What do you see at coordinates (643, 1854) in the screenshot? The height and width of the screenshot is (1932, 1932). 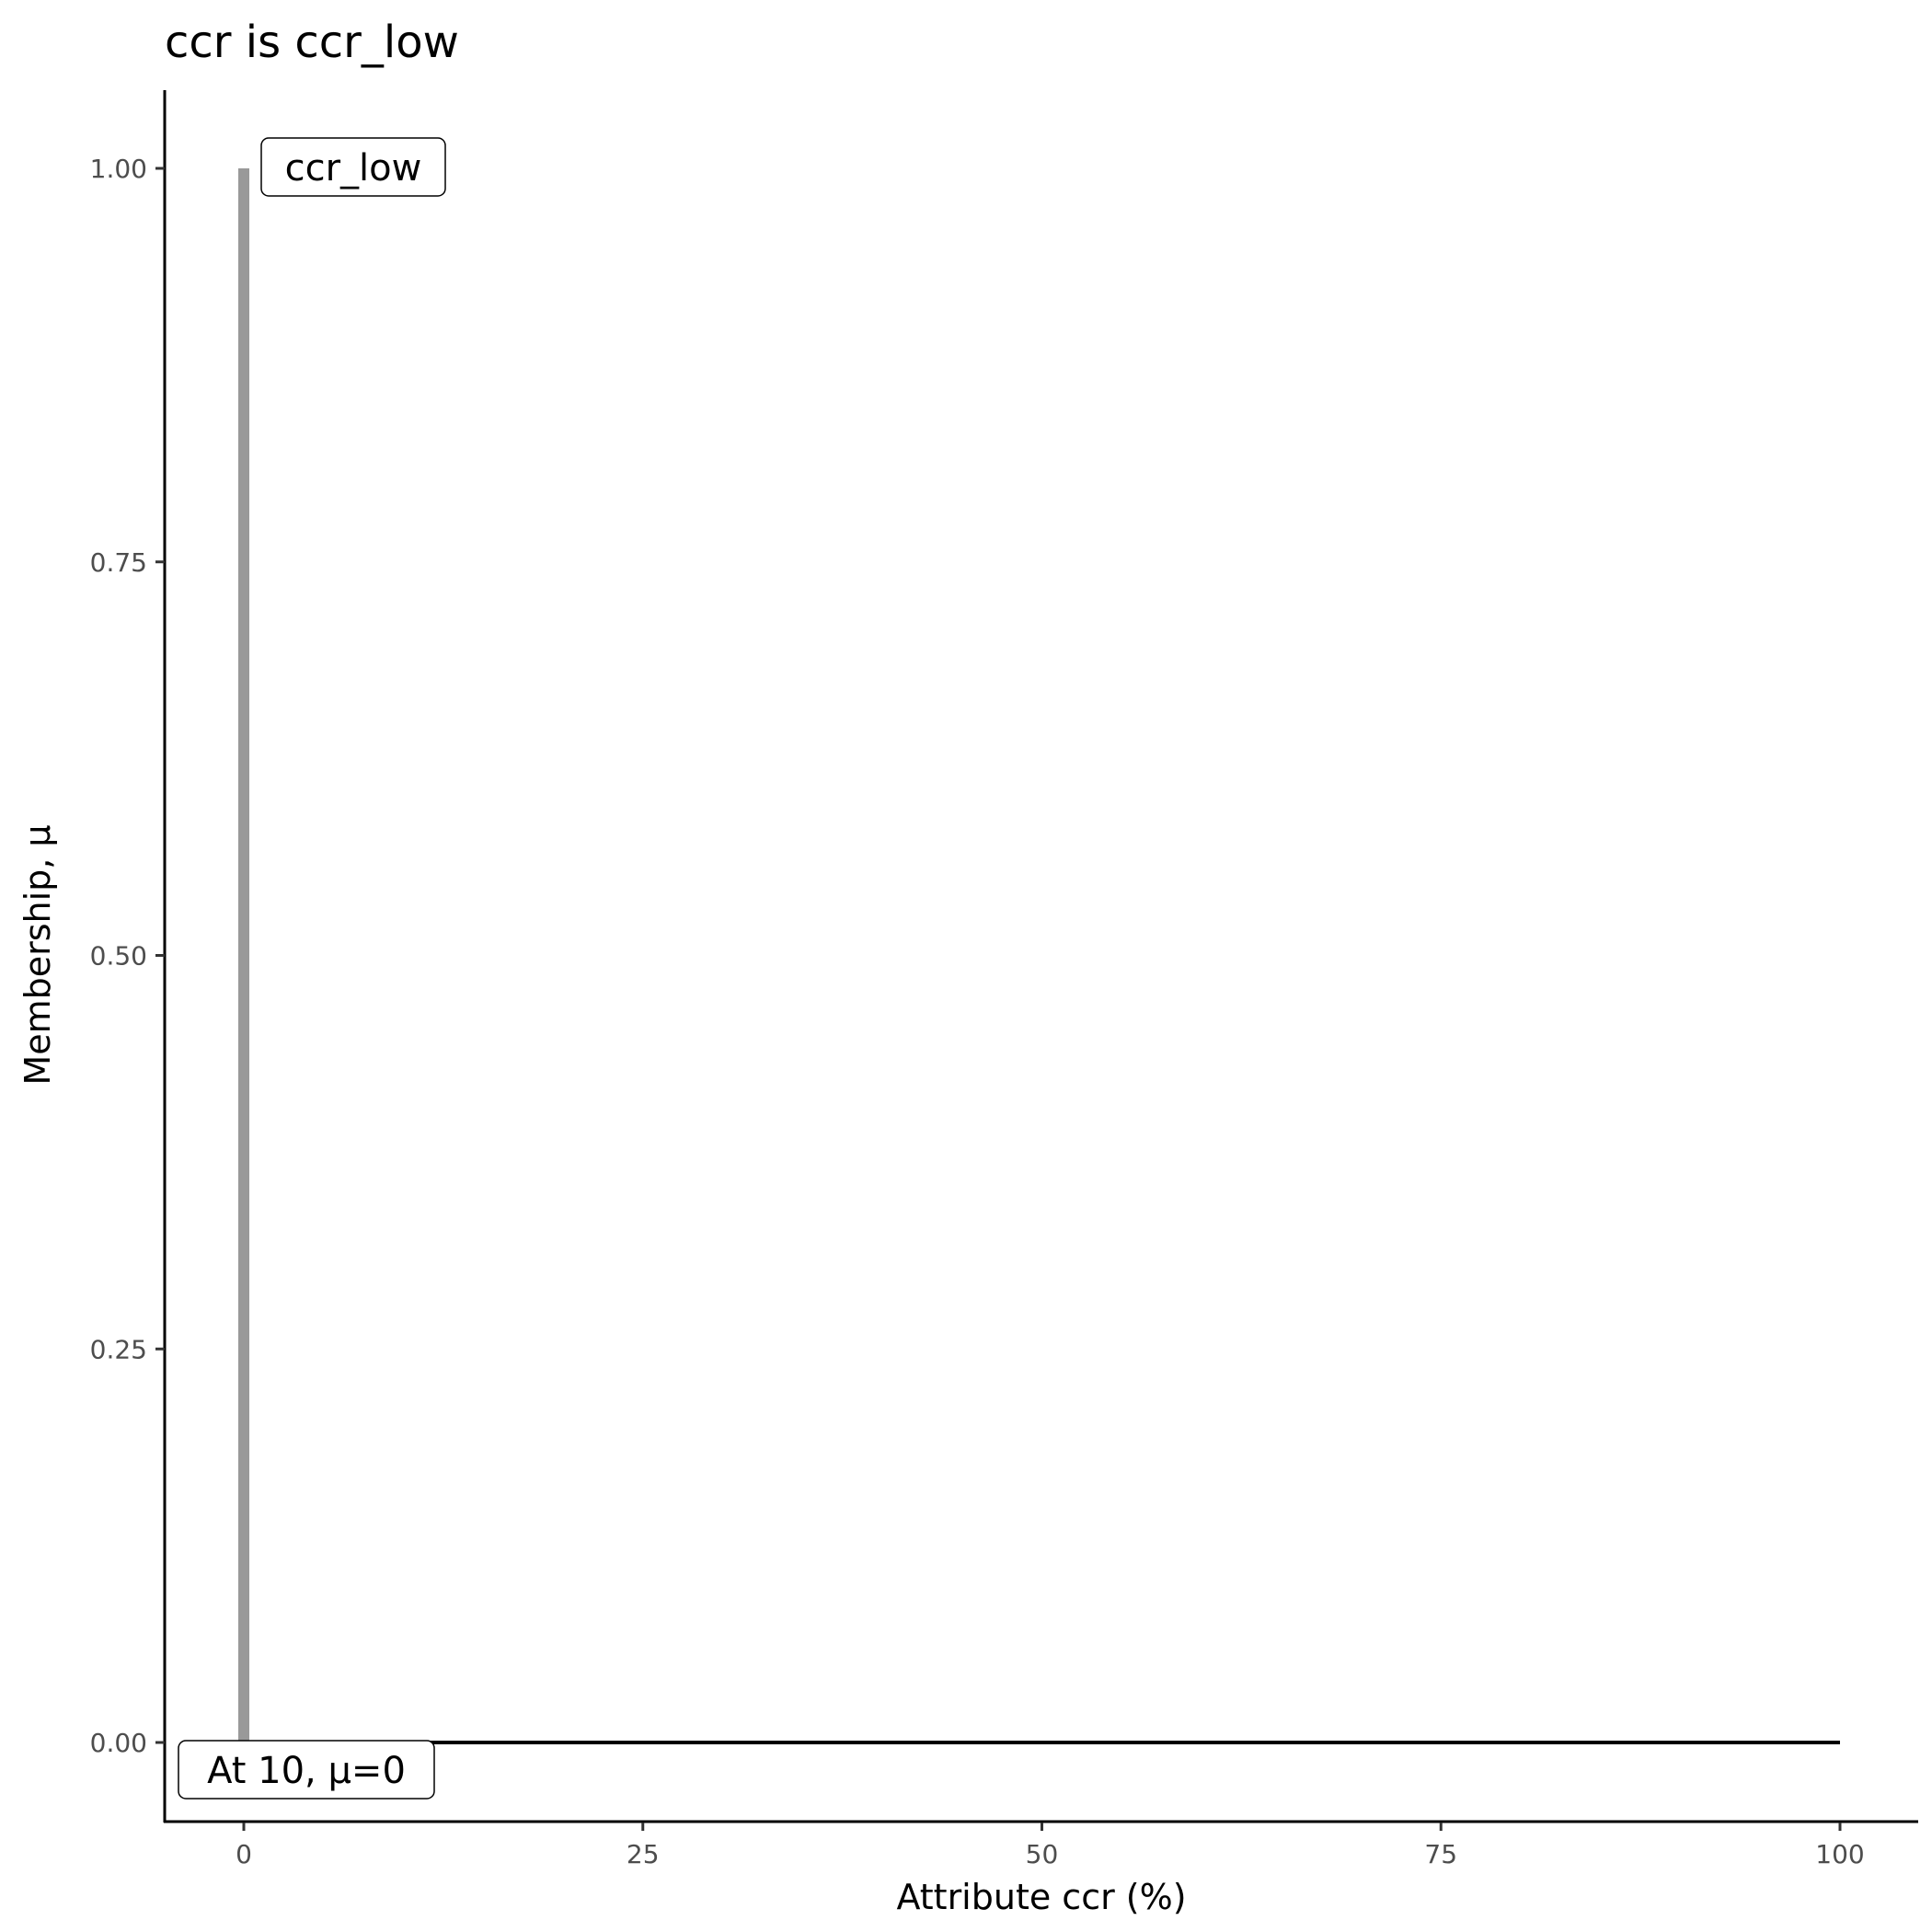 I see `x-tick-label: 25` at bounding box center [643, 1854].